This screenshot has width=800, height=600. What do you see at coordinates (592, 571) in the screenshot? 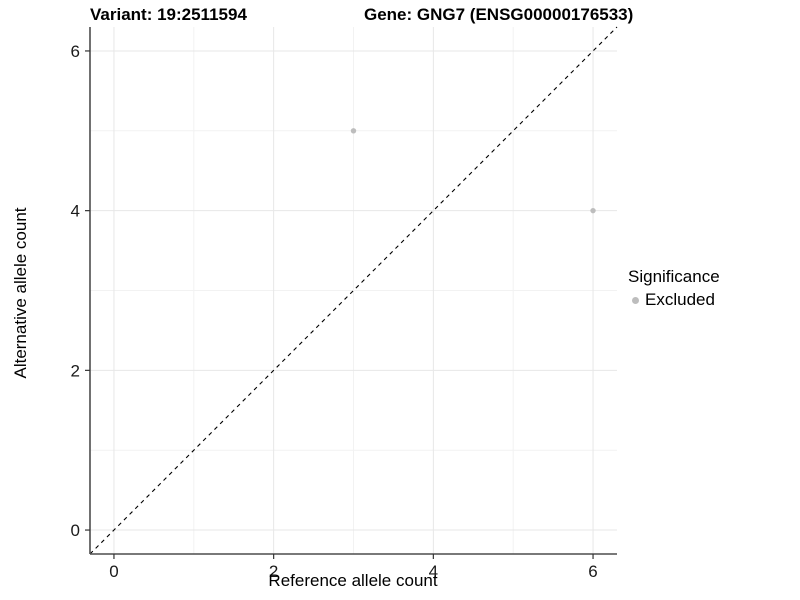
I see `x-tick-label: 6` at bounding box center [592, 571].